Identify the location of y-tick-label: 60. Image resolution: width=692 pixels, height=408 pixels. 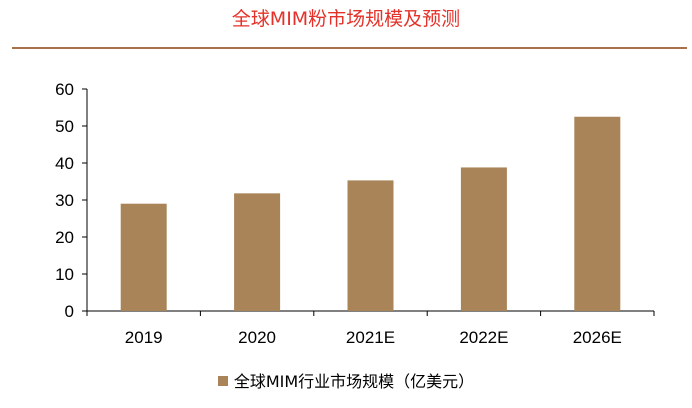
(64, 89).